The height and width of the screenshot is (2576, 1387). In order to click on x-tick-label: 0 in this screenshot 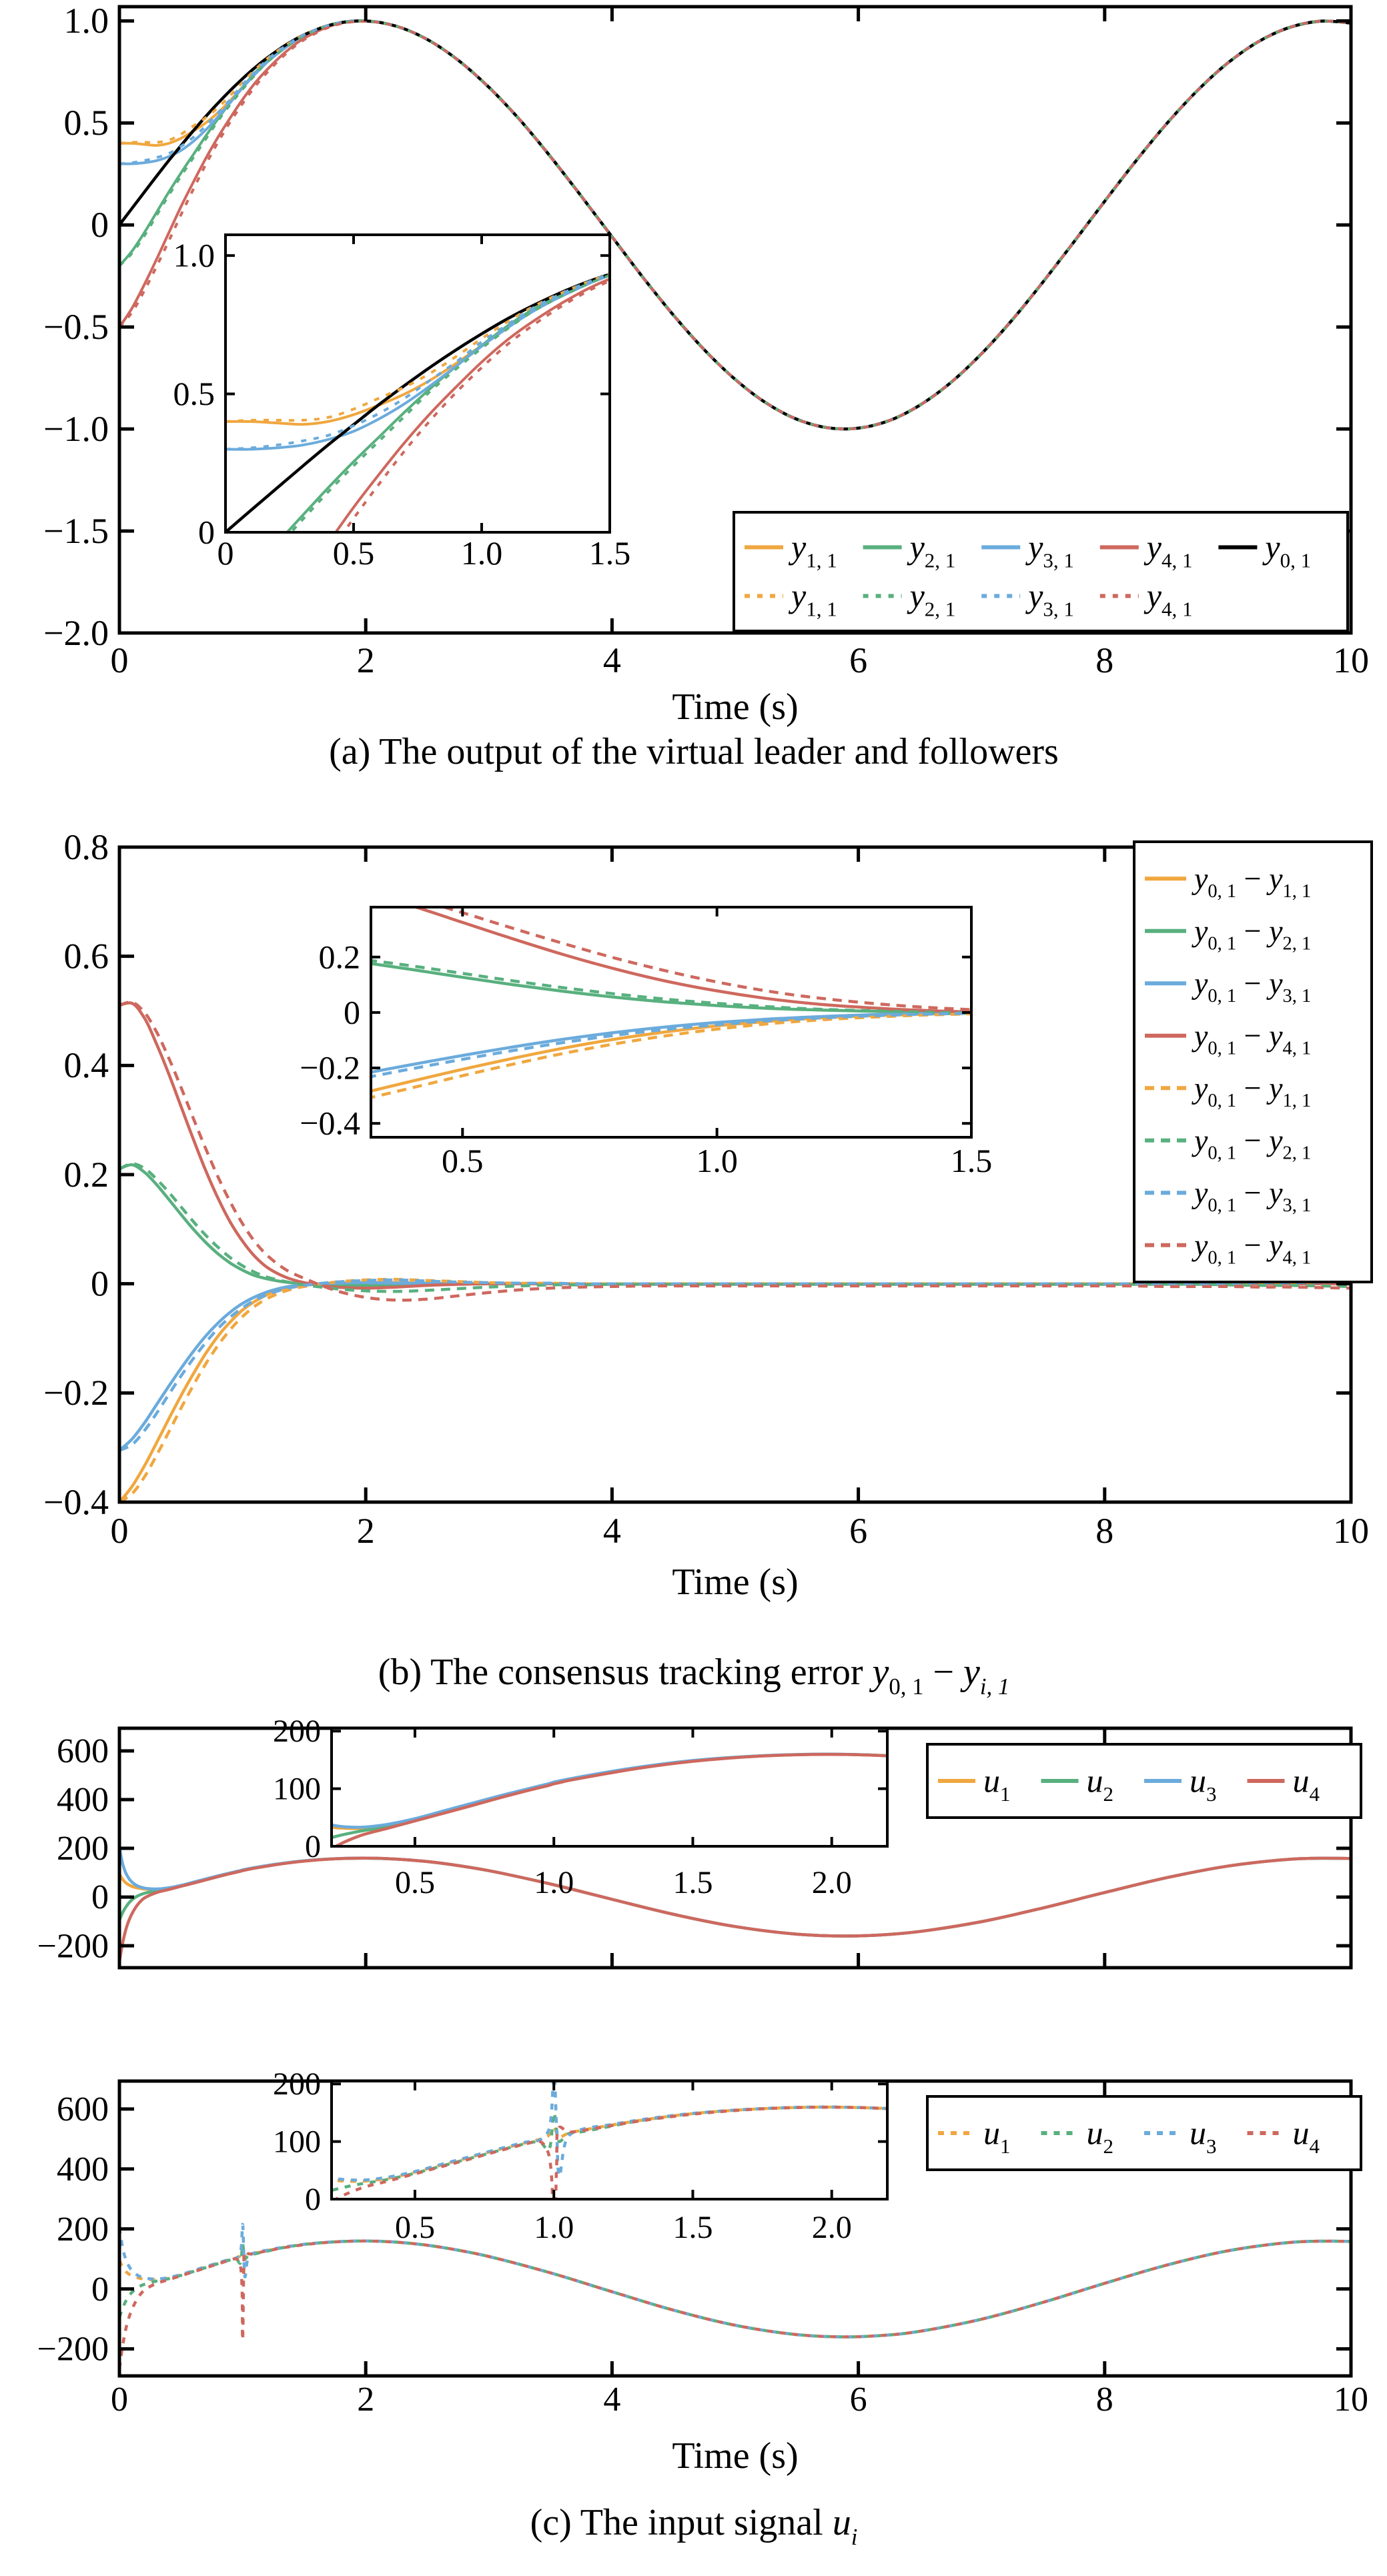, I will do `click(120, 660)`.